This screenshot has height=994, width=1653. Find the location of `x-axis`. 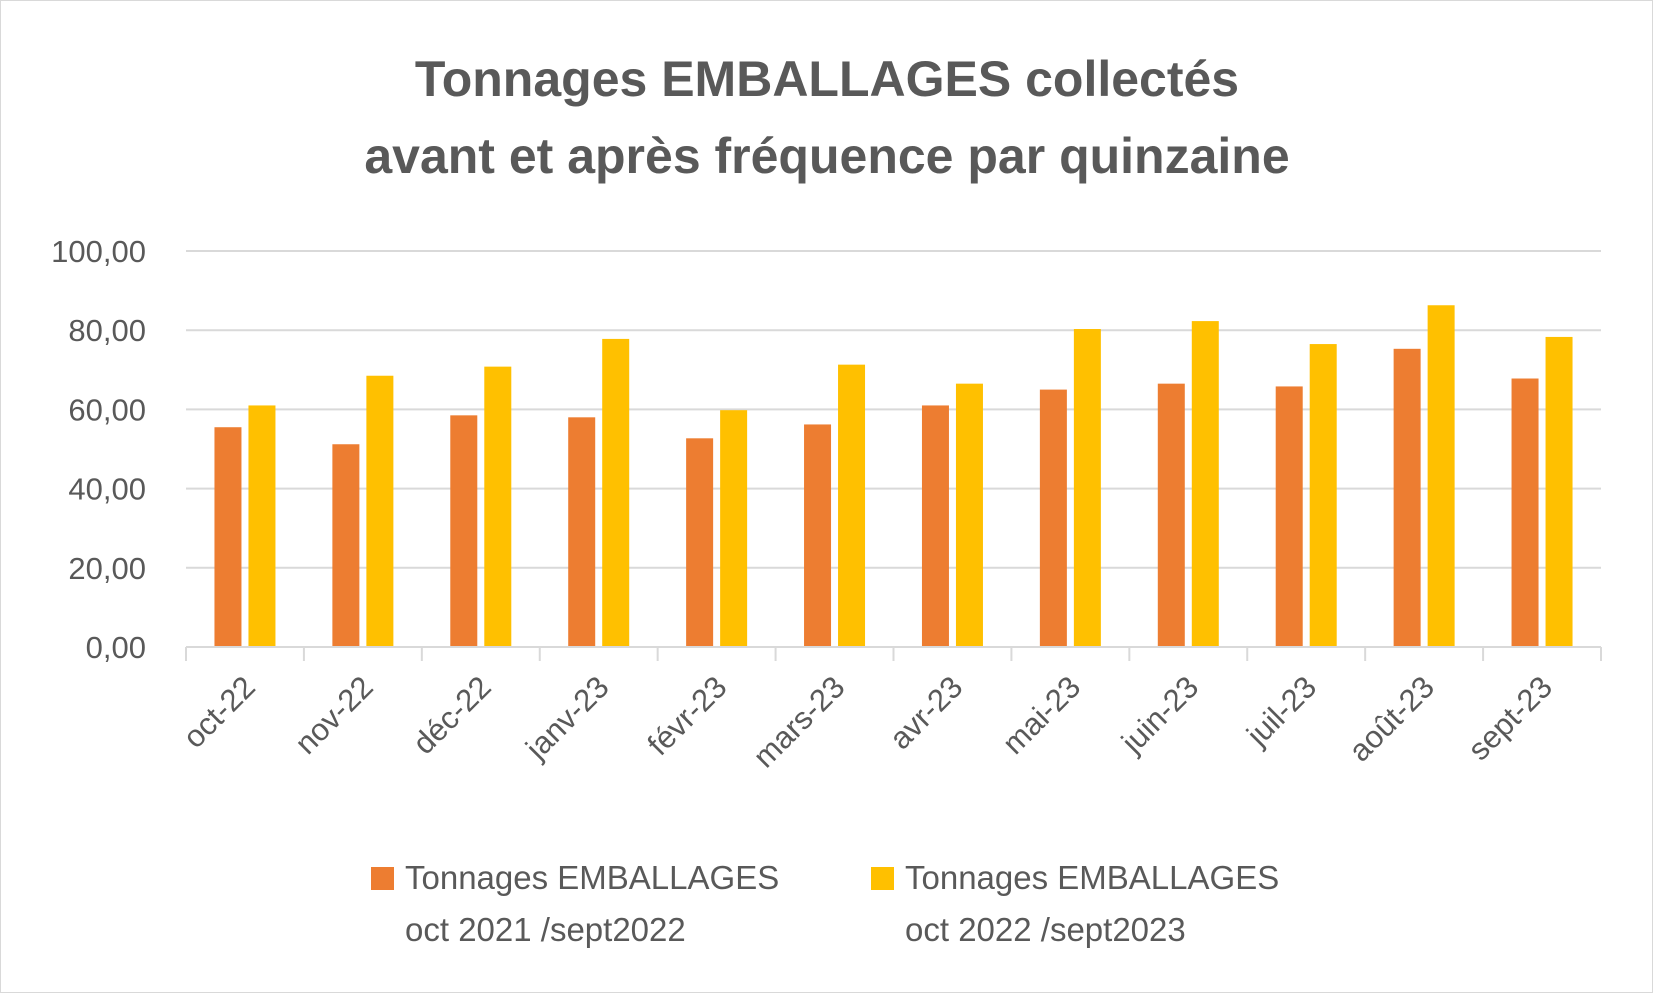

x-axis is located at coordinates (893, 653).